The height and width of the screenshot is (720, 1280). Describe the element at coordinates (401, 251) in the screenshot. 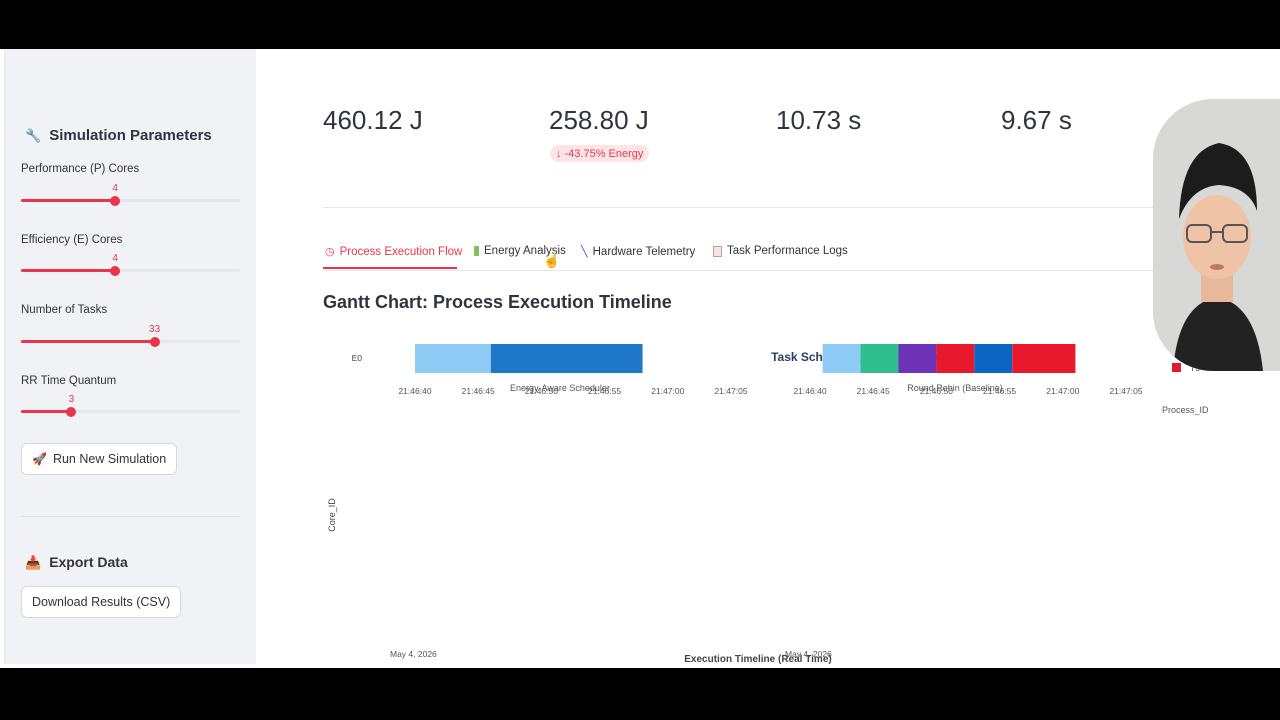

I see `tab-label: Process Execution Flow` at that location.